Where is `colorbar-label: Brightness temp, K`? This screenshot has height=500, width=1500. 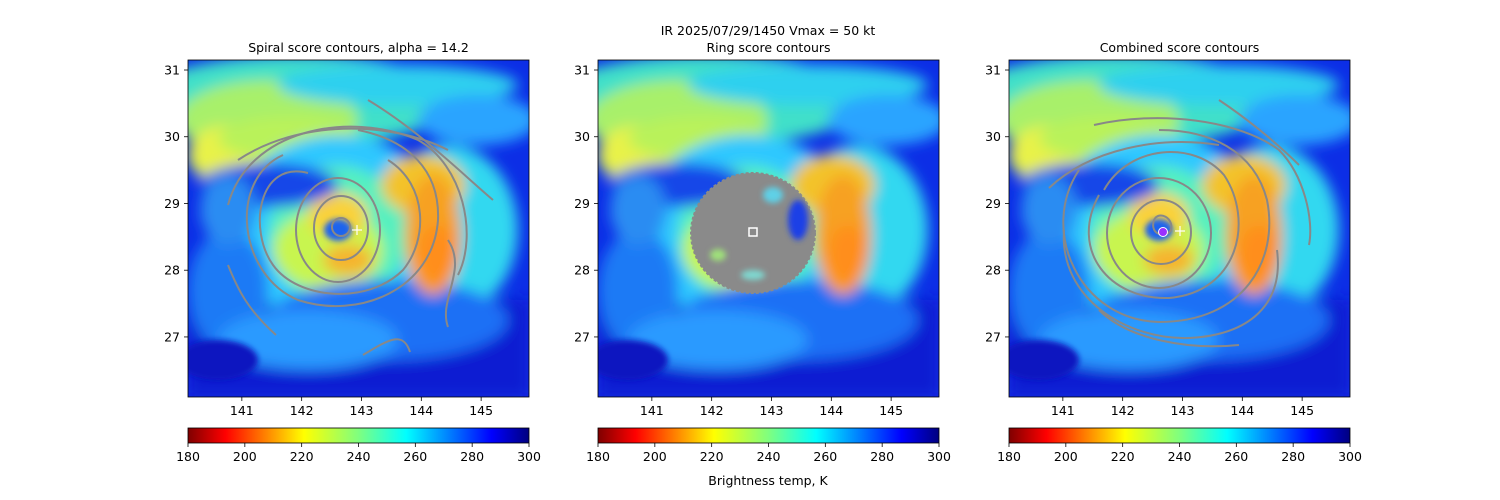
colorbar-label: Brightness temp, K is located at coordinates (768, 480).